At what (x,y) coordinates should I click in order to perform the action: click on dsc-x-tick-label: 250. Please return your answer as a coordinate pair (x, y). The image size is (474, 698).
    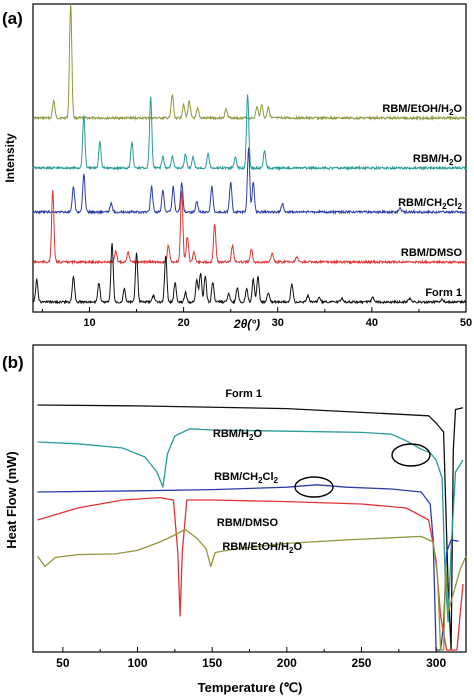
    Looking at the image, I should click on (361, 663).